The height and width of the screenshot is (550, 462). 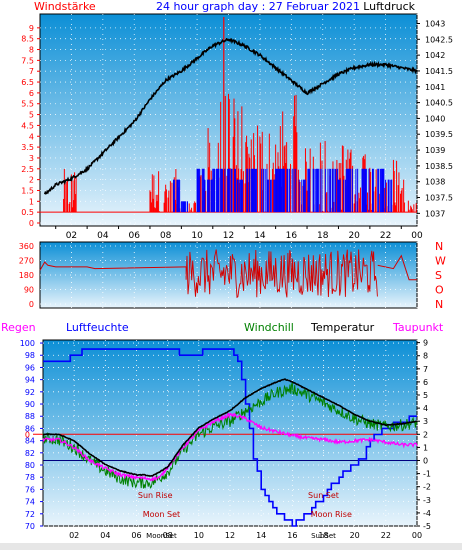 I want to click on y-tick-label: 78, so click(x=30, y=477).